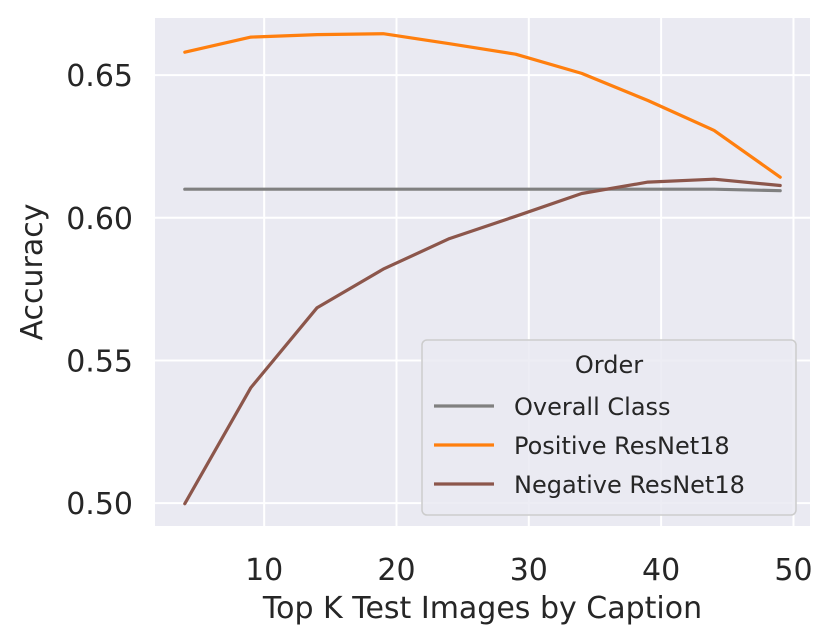 Image resolution: width=832 pixels, height=641 pixels. I want to click on legend-label: Overall Class, so click(592, 407).